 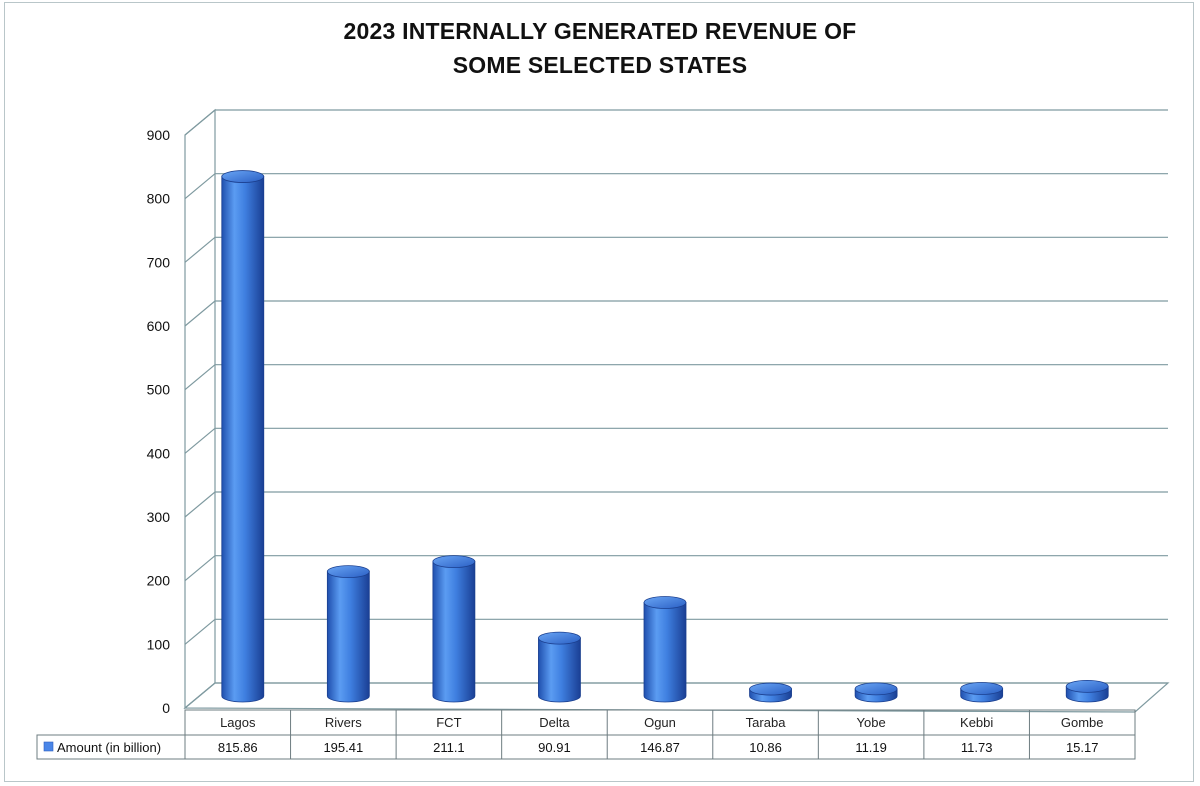 I want to click on bar-taraba, so click(x=770, y=692).